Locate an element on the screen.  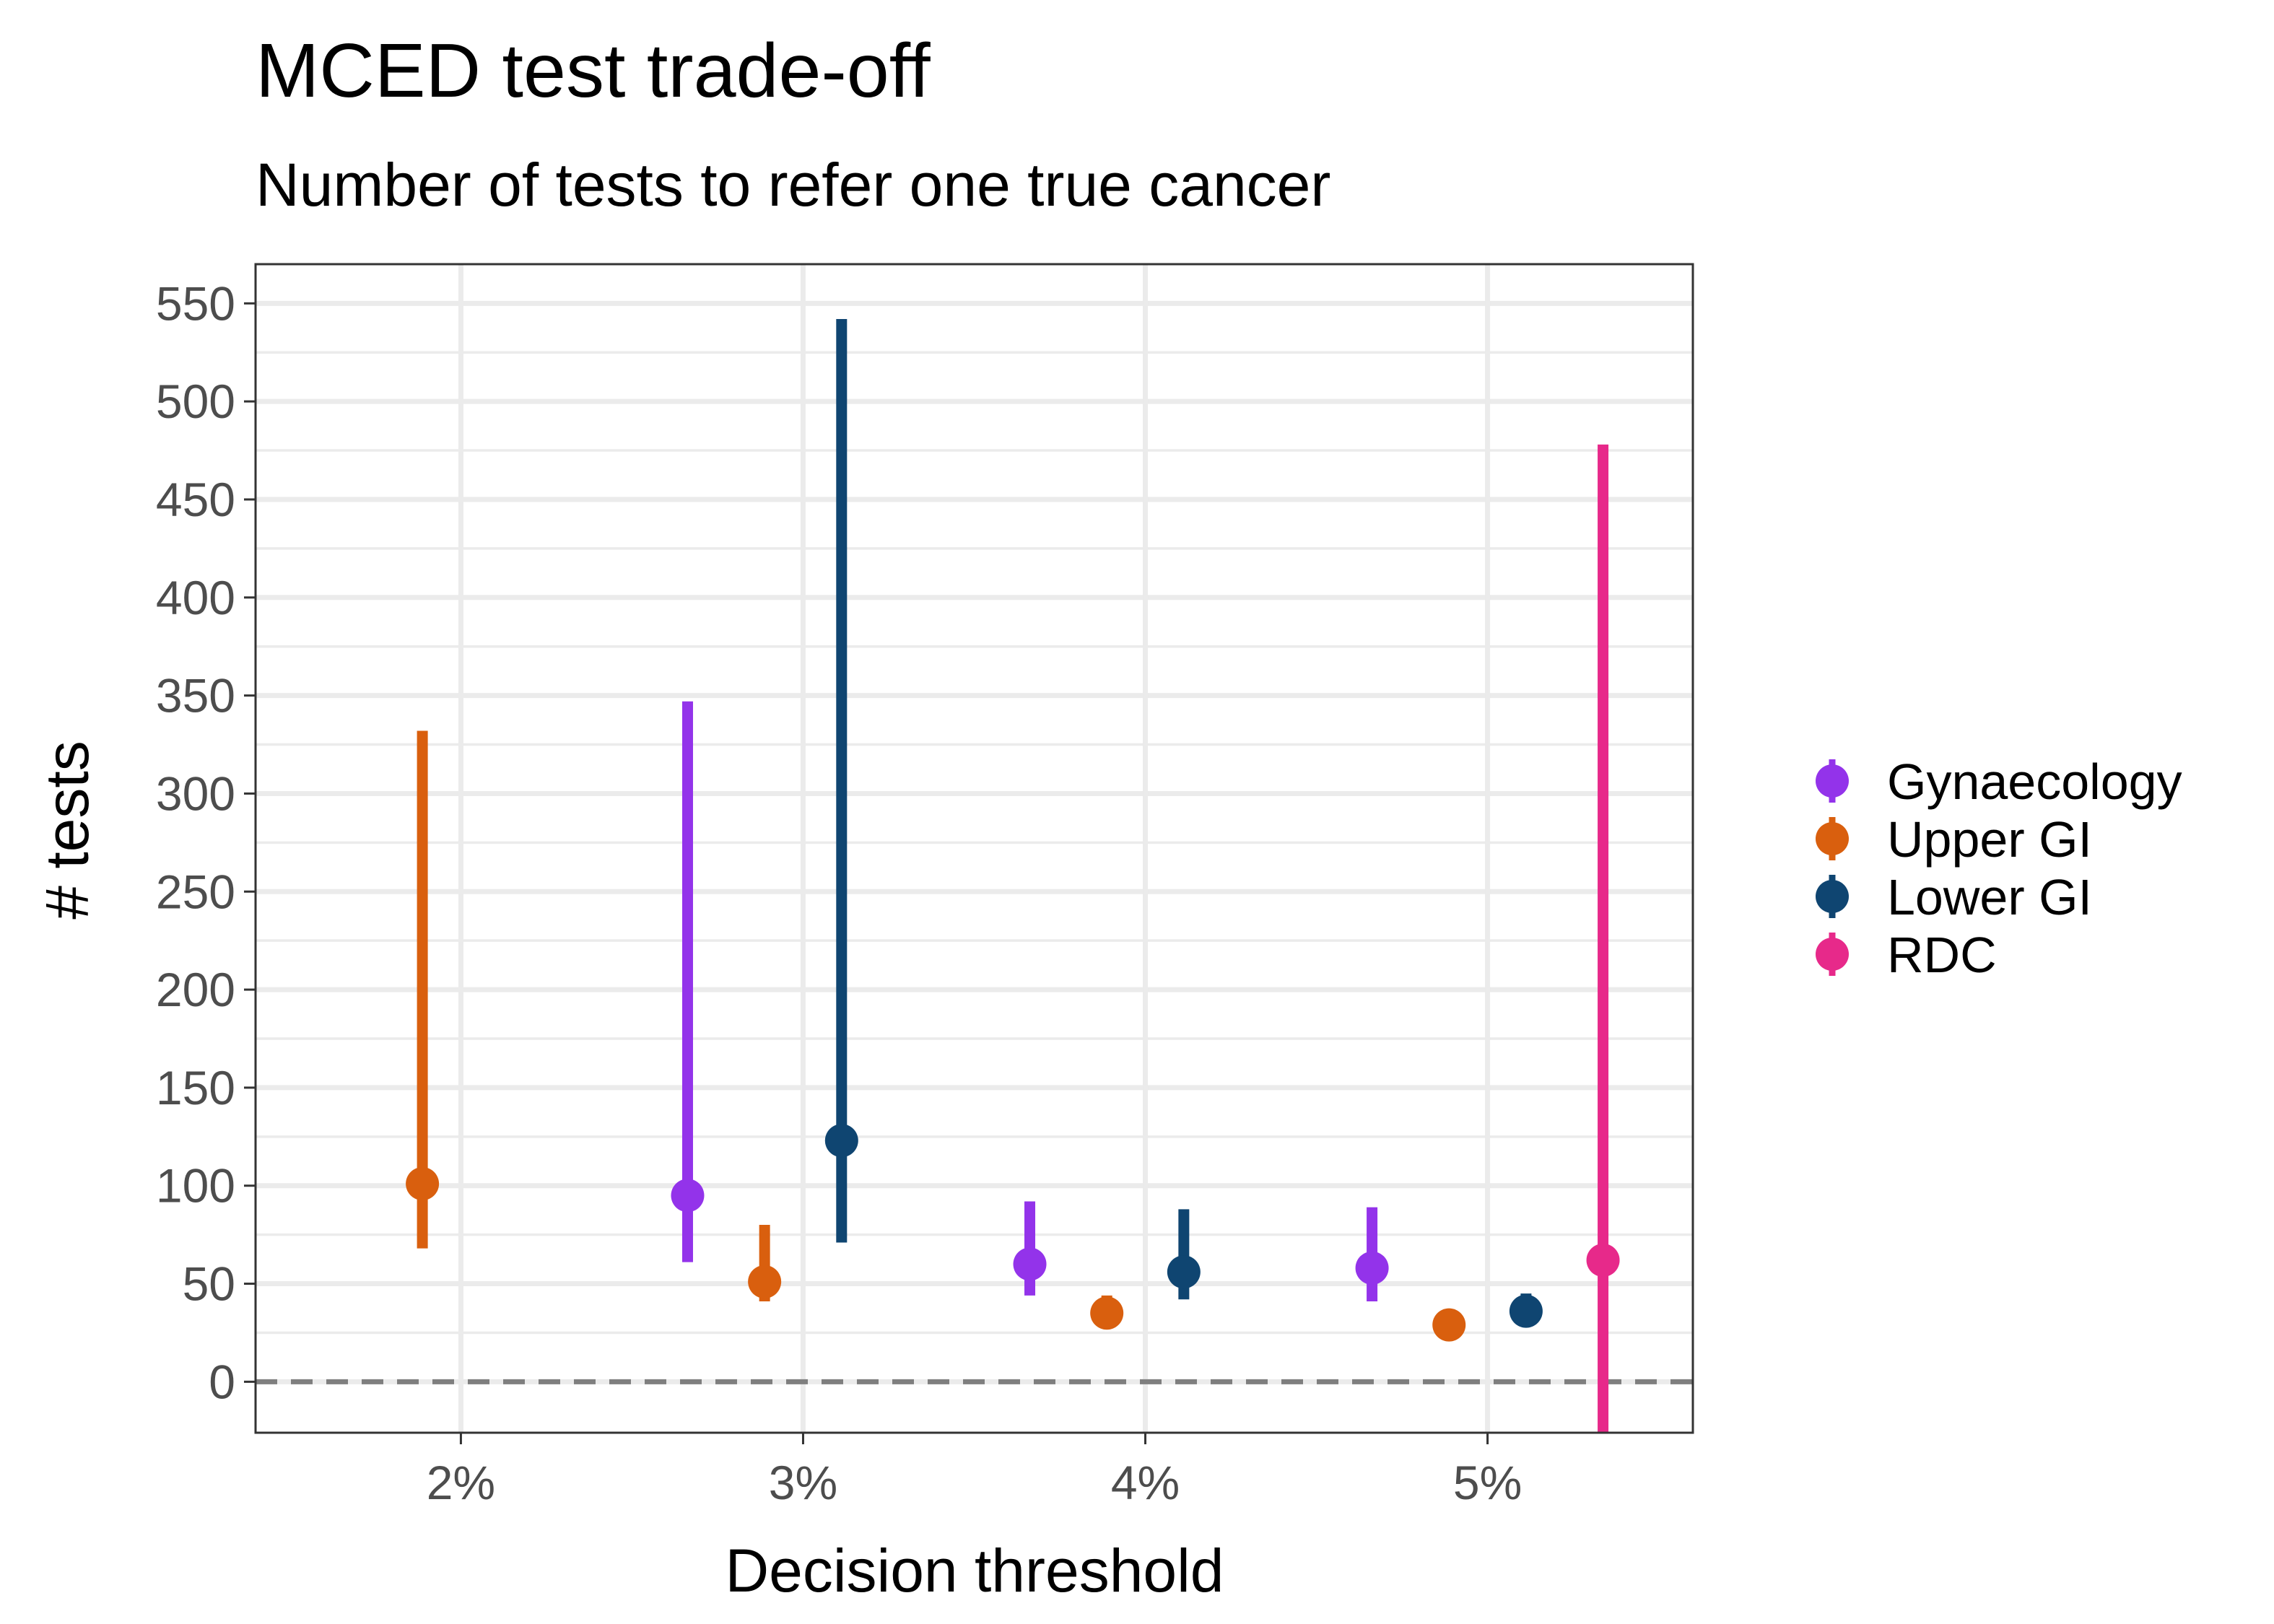
y-tick-label: 0 is located at coordinates (222, 1381).